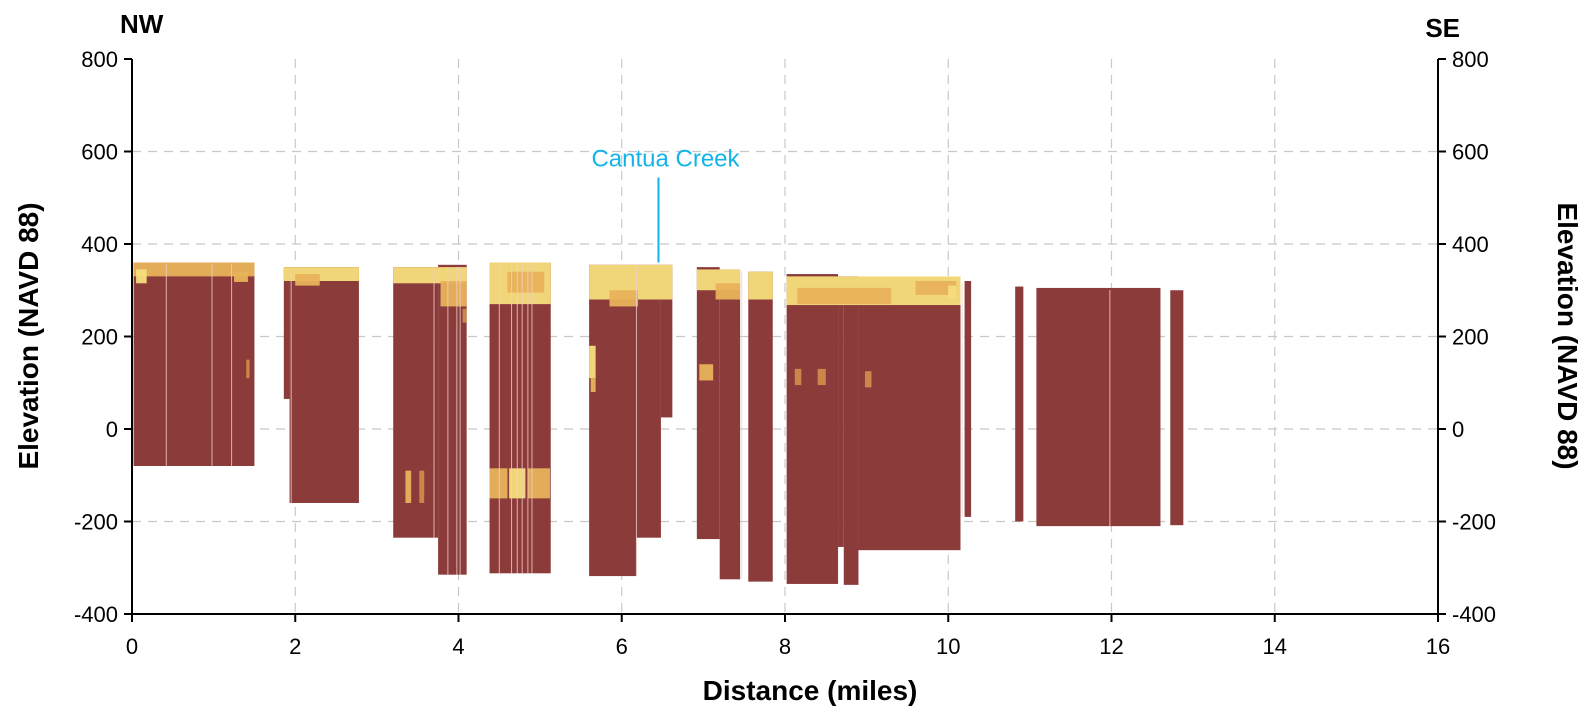 The height and width of the screenshot is (717, 1591). What do you see at coordinates (785, 646) in the screenshot?
I see `x-tick-label: 8` at bounding box center [785, 646].